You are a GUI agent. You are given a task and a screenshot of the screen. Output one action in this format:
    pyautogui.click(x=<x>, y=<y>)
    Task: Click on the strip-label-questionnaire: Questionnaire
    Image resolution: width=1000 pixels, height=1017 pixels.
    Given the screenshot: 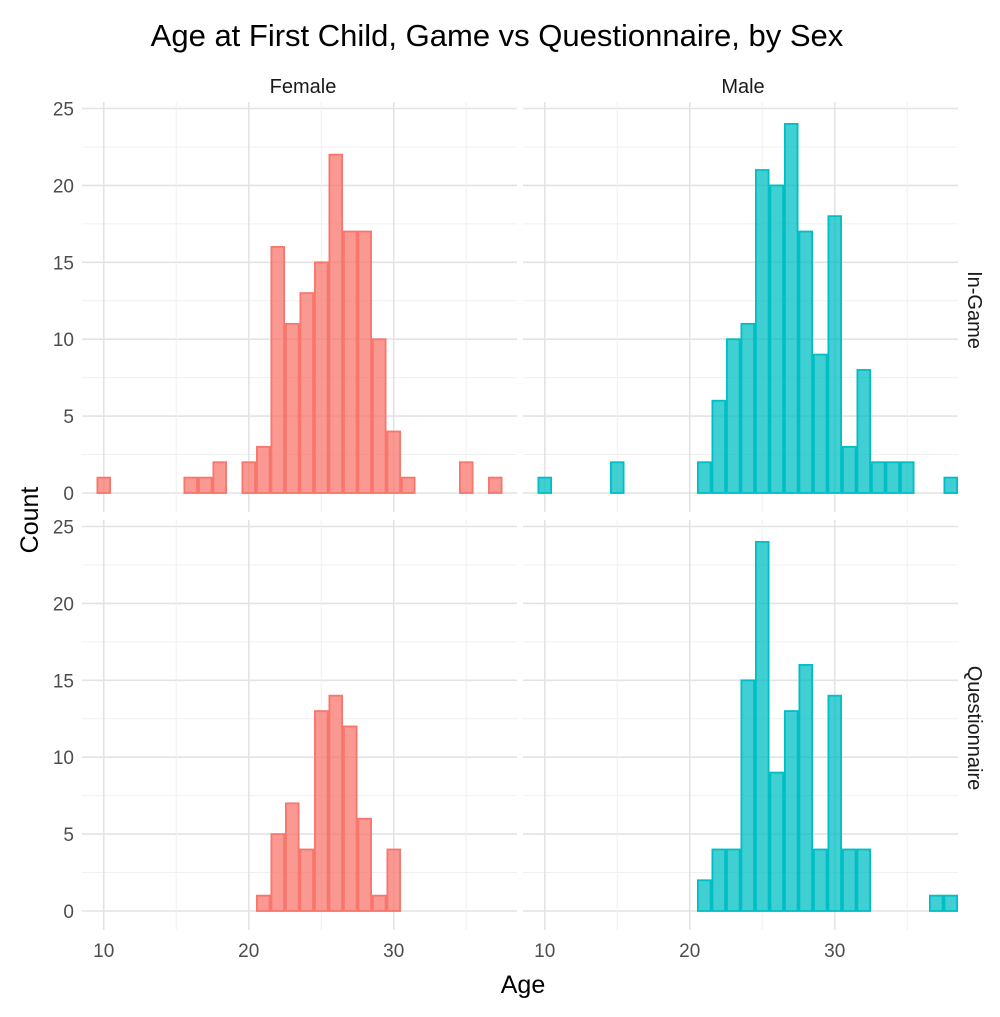 What is the action you would take?
    pyautogui.click(x=974, y=728)
    